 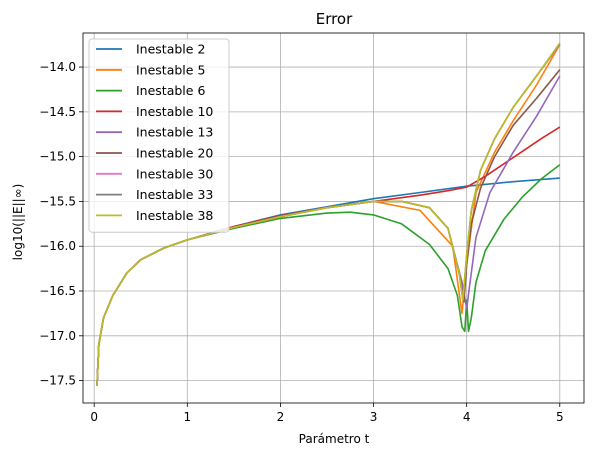 I want to click on x-tick-label: 5, so click(x=560, y=417).